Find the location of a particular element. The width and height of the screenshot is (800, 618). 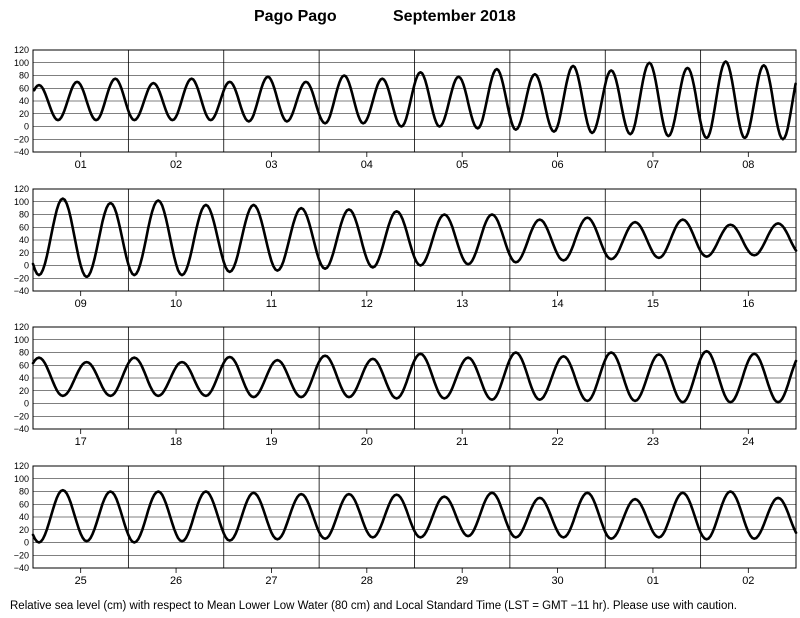

day-label: 22 is located at coordinates (557, 442).